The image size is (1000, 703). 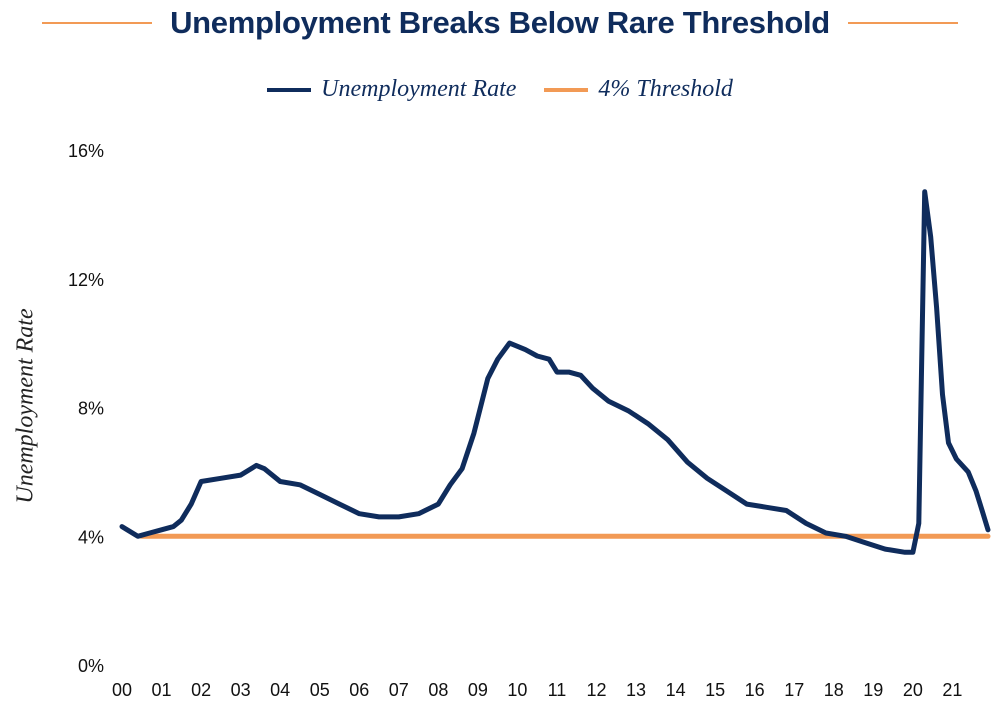 What do you see at coordinates (438, 690) in the screenshot?
I see `x-tick-label: 08` at bounding box center [438, 690].